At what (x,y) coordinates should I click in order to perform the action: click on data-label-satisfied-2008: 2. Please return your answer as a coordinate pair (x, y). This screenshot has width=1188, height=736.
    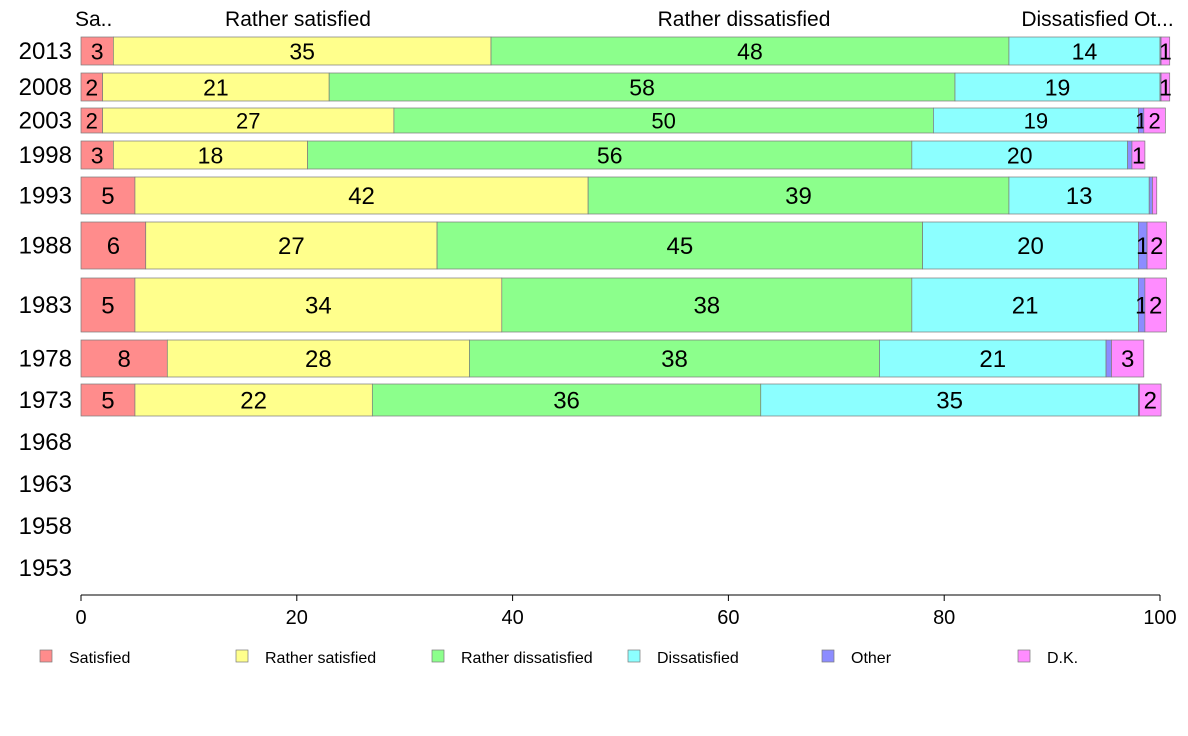
    Looking at the image, I should click on (91, 87).